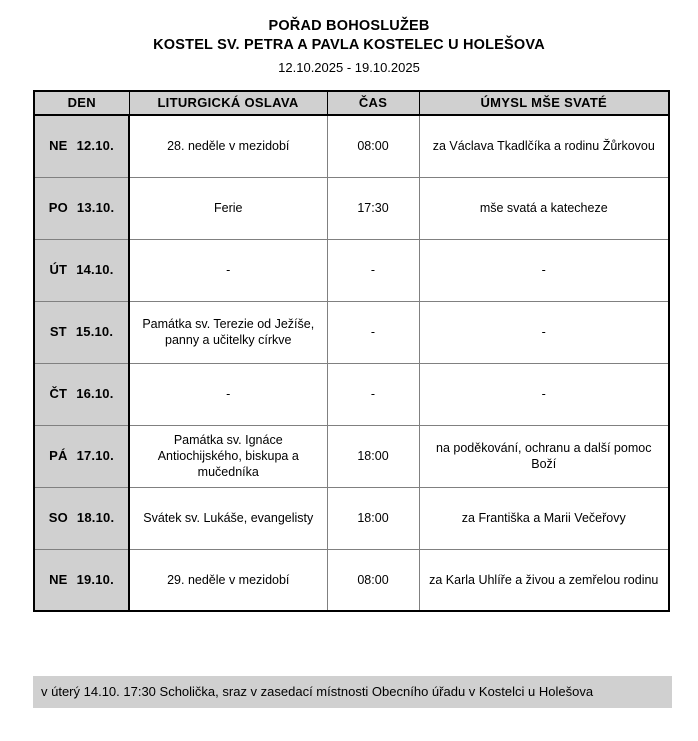 Image resolution: width=698 pixels, height=741 pixels. I want to click on column-header-liturgy: LITURGICKÁ OSLAVA, so click(228, 103).